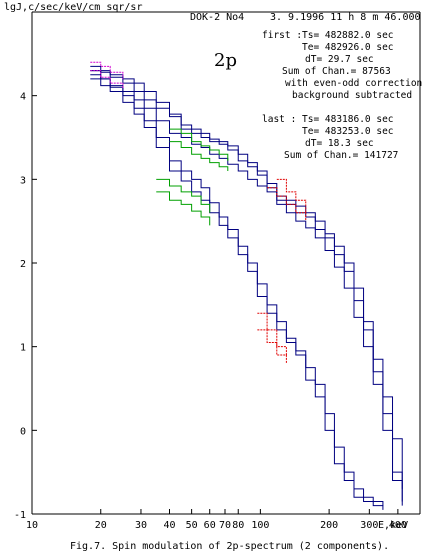  What do you see at coordinates (336, 71) in the screenshot?
I see `first-sum: Sum of Chan.= 87563` at bounding box center [336, 71].